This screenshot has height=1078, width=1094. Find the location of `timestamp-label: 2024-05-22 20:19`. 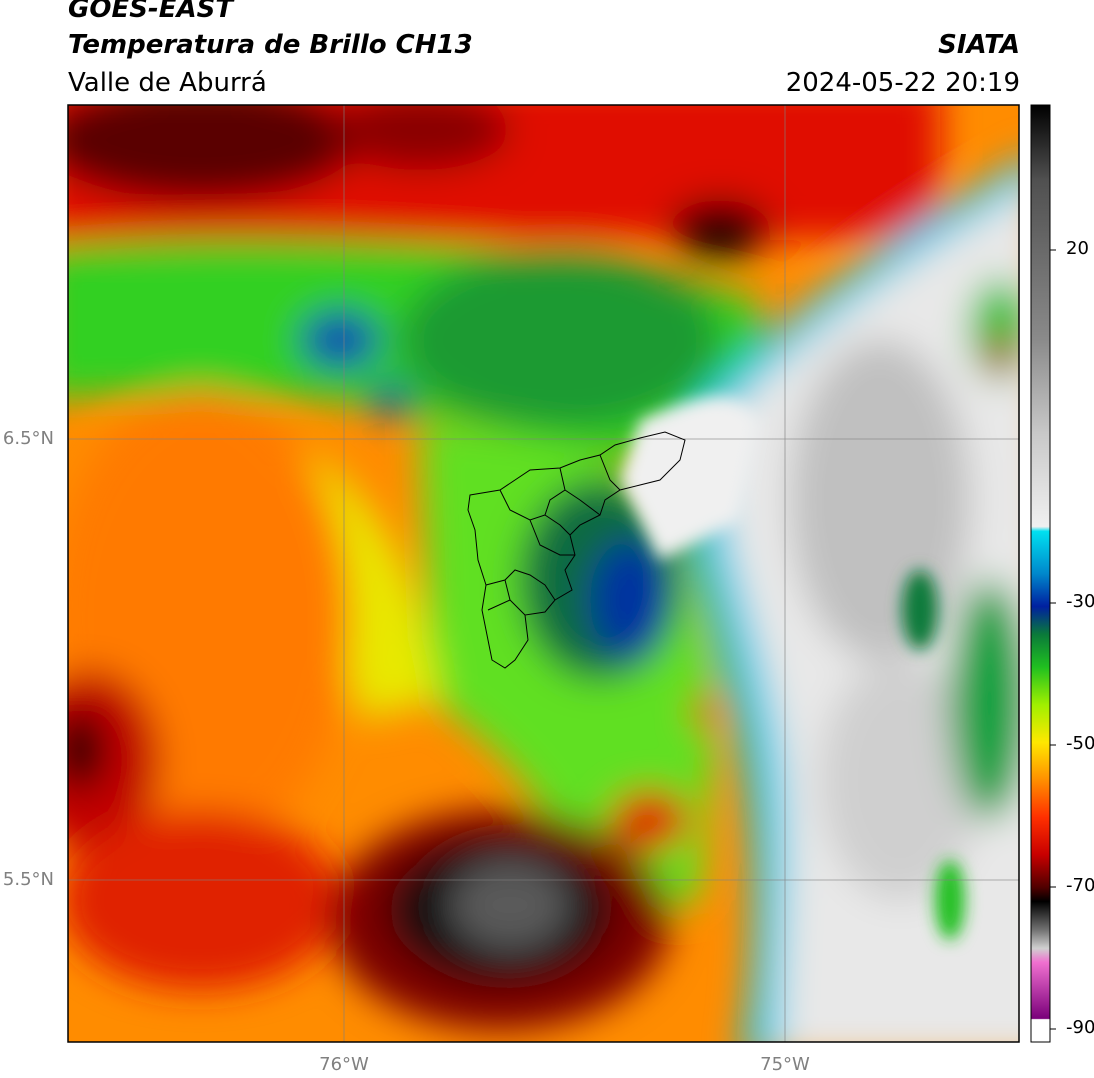

timestamp-label: 2024-05-22 20:19 is located at coordinates (902, 83).